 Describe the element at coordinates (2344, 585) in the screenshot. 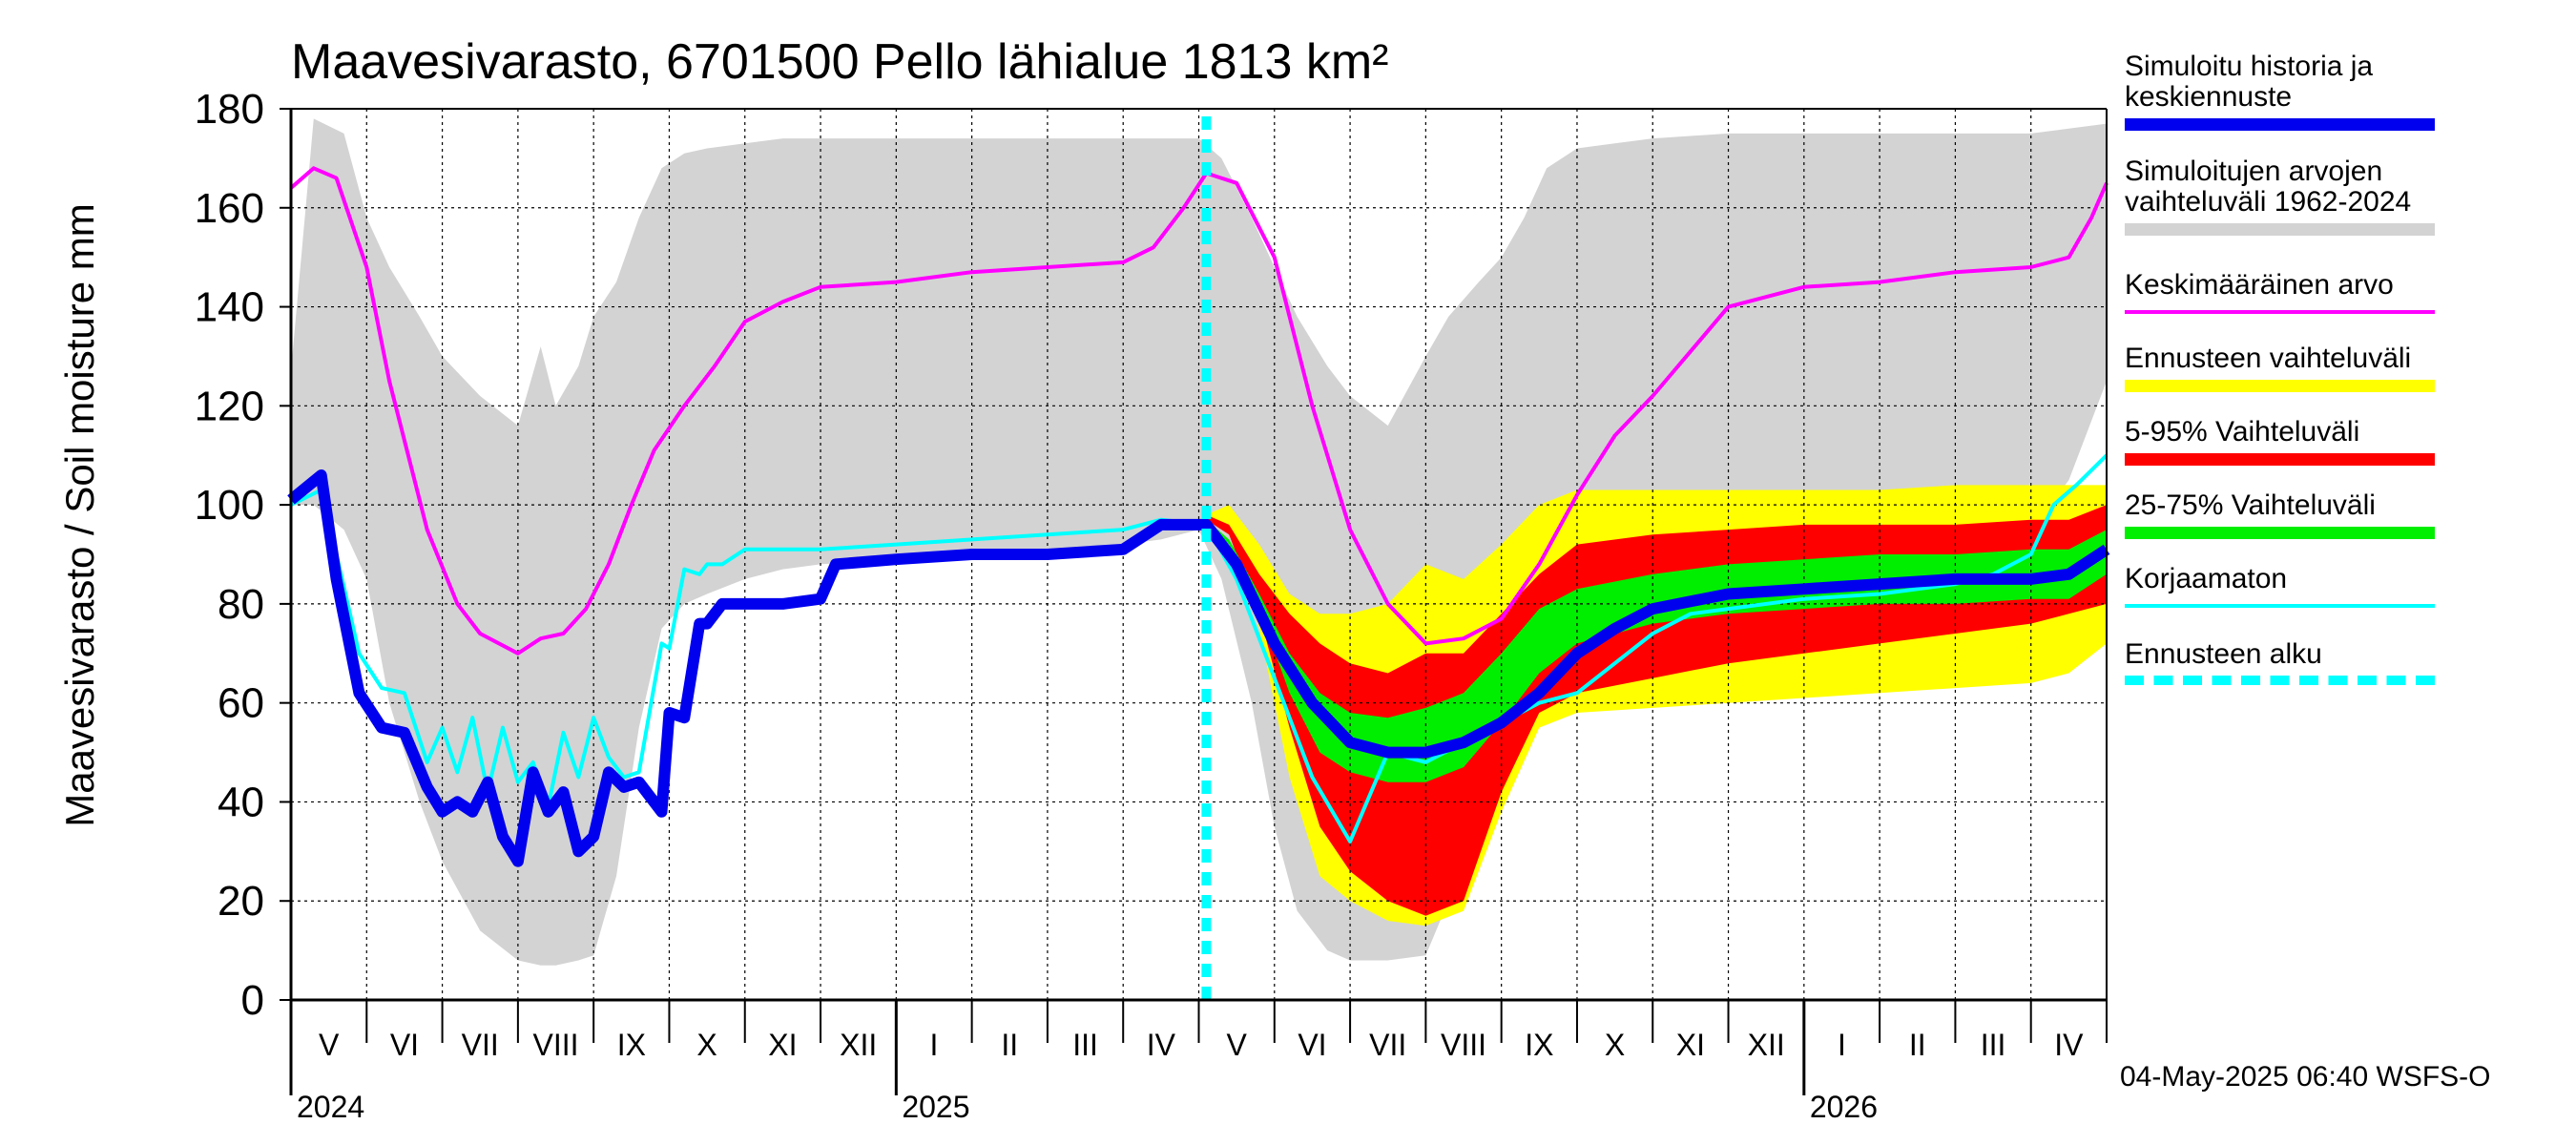

I see `legend-item-korjaamaton: Korjaamaton` at that location.